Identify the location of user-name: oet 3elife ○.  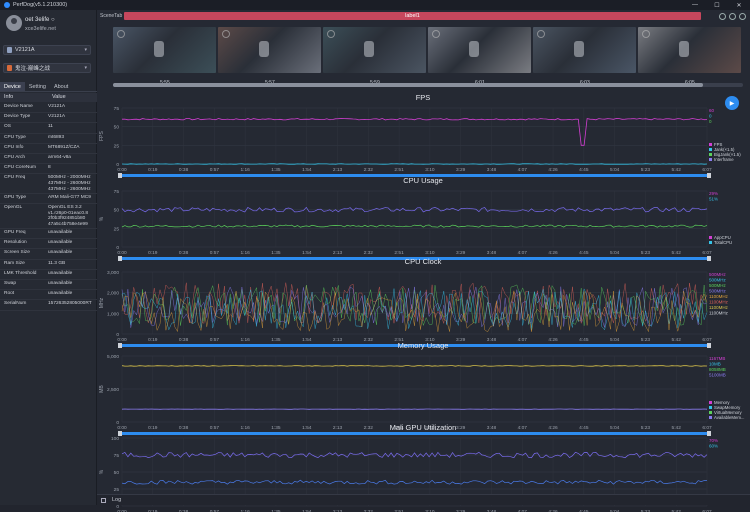
(40, 20).